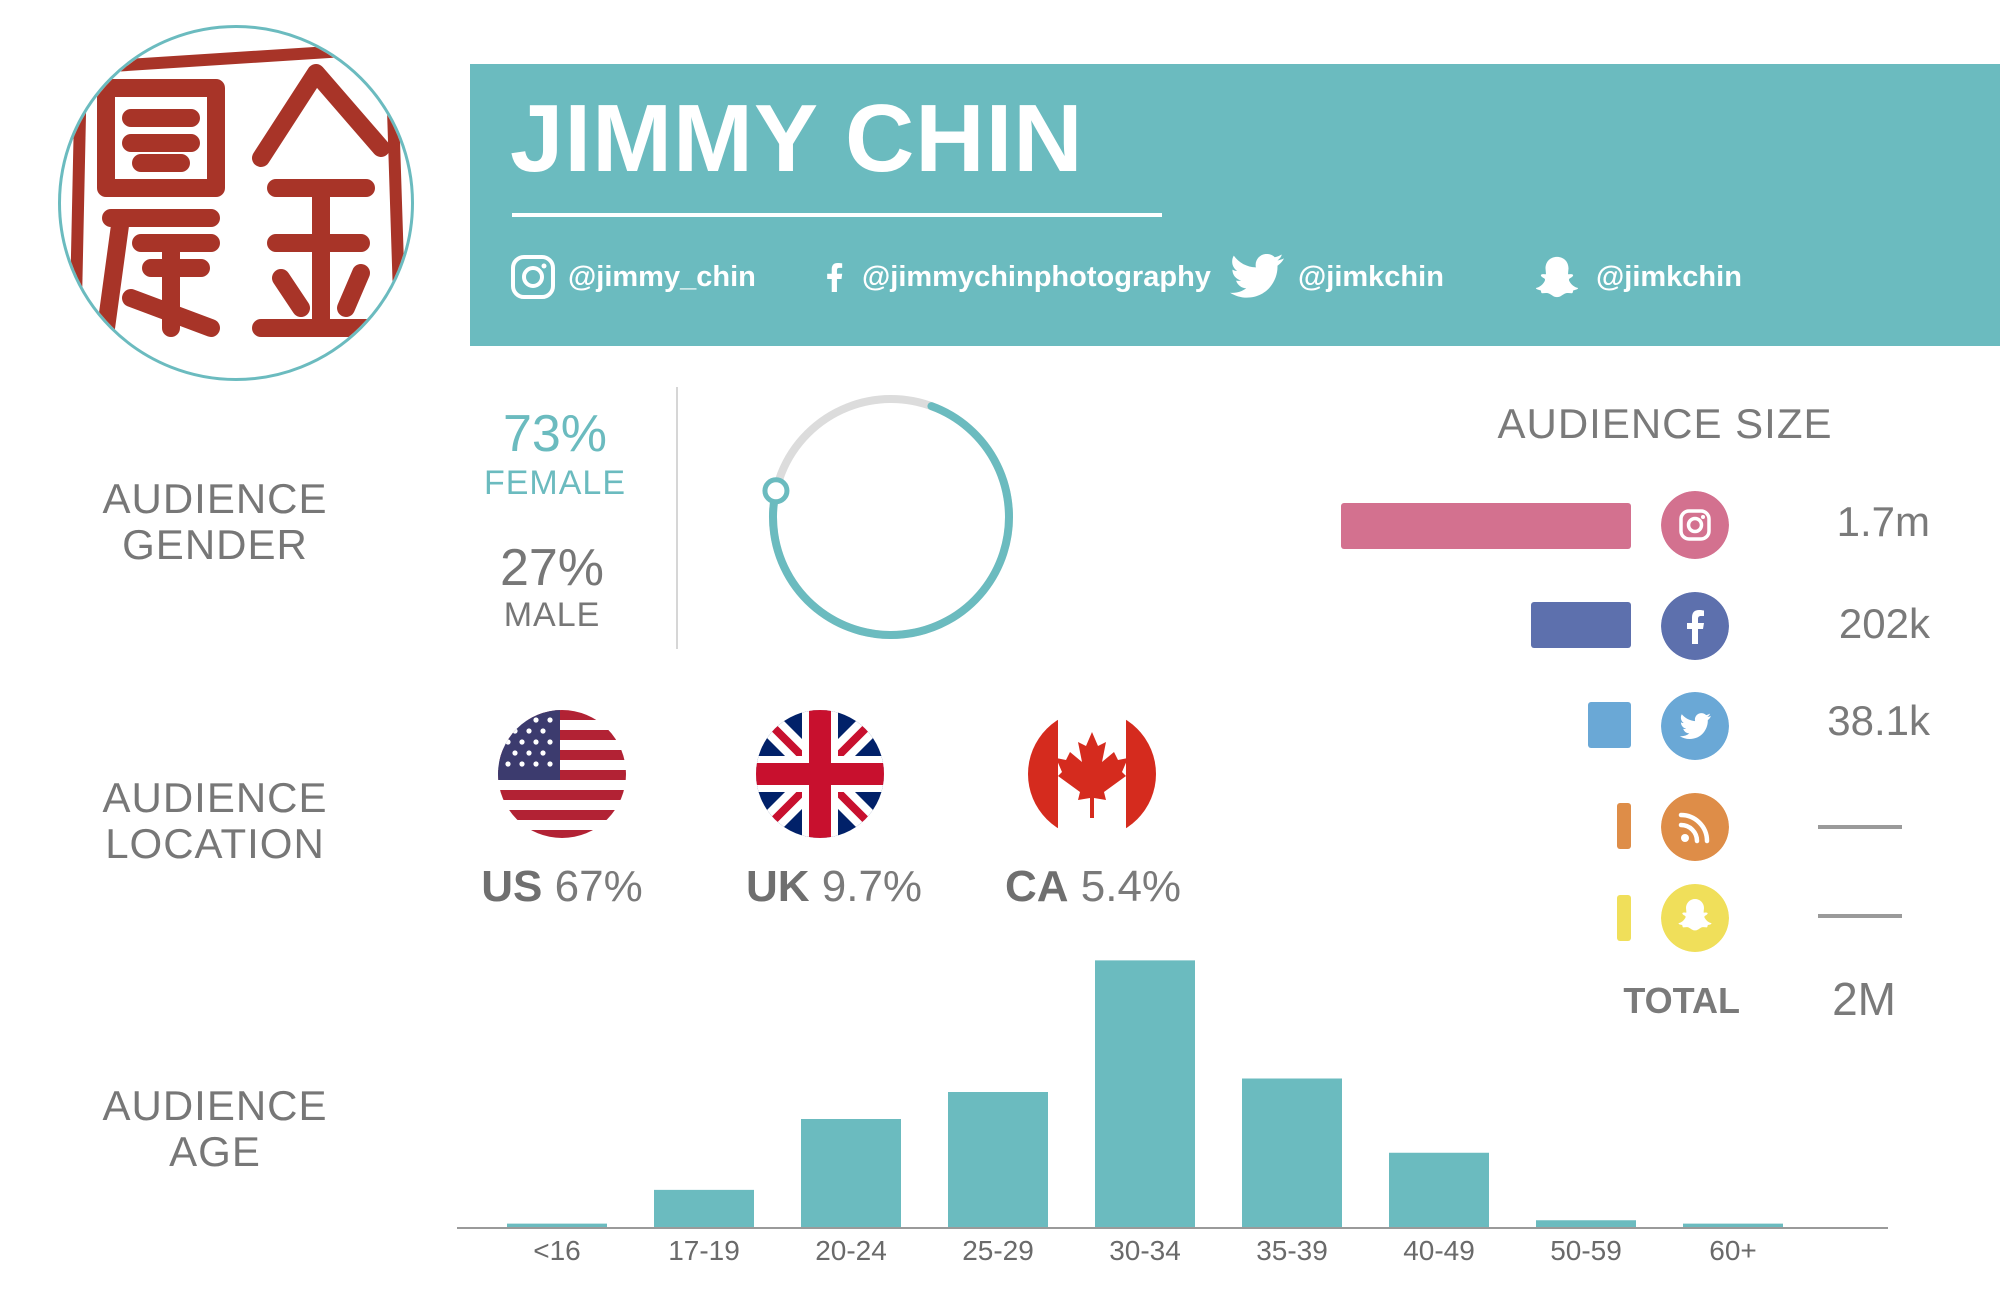 The image size is (2000, 1300). I want to click on age-tick-label: 60+, so click(1733, 1250).